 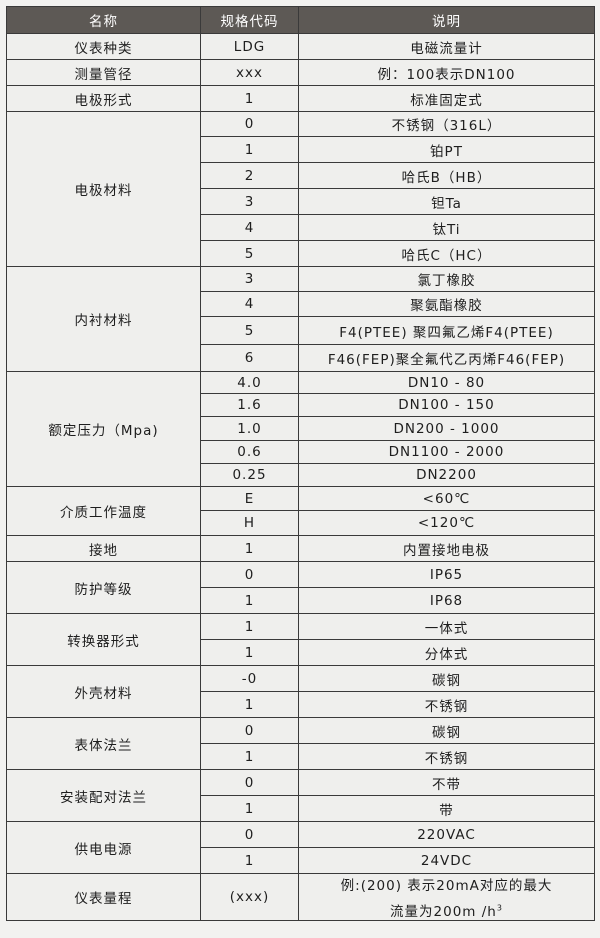 I want to click on spec-name: 供电电源, so click(x=103, y=847).